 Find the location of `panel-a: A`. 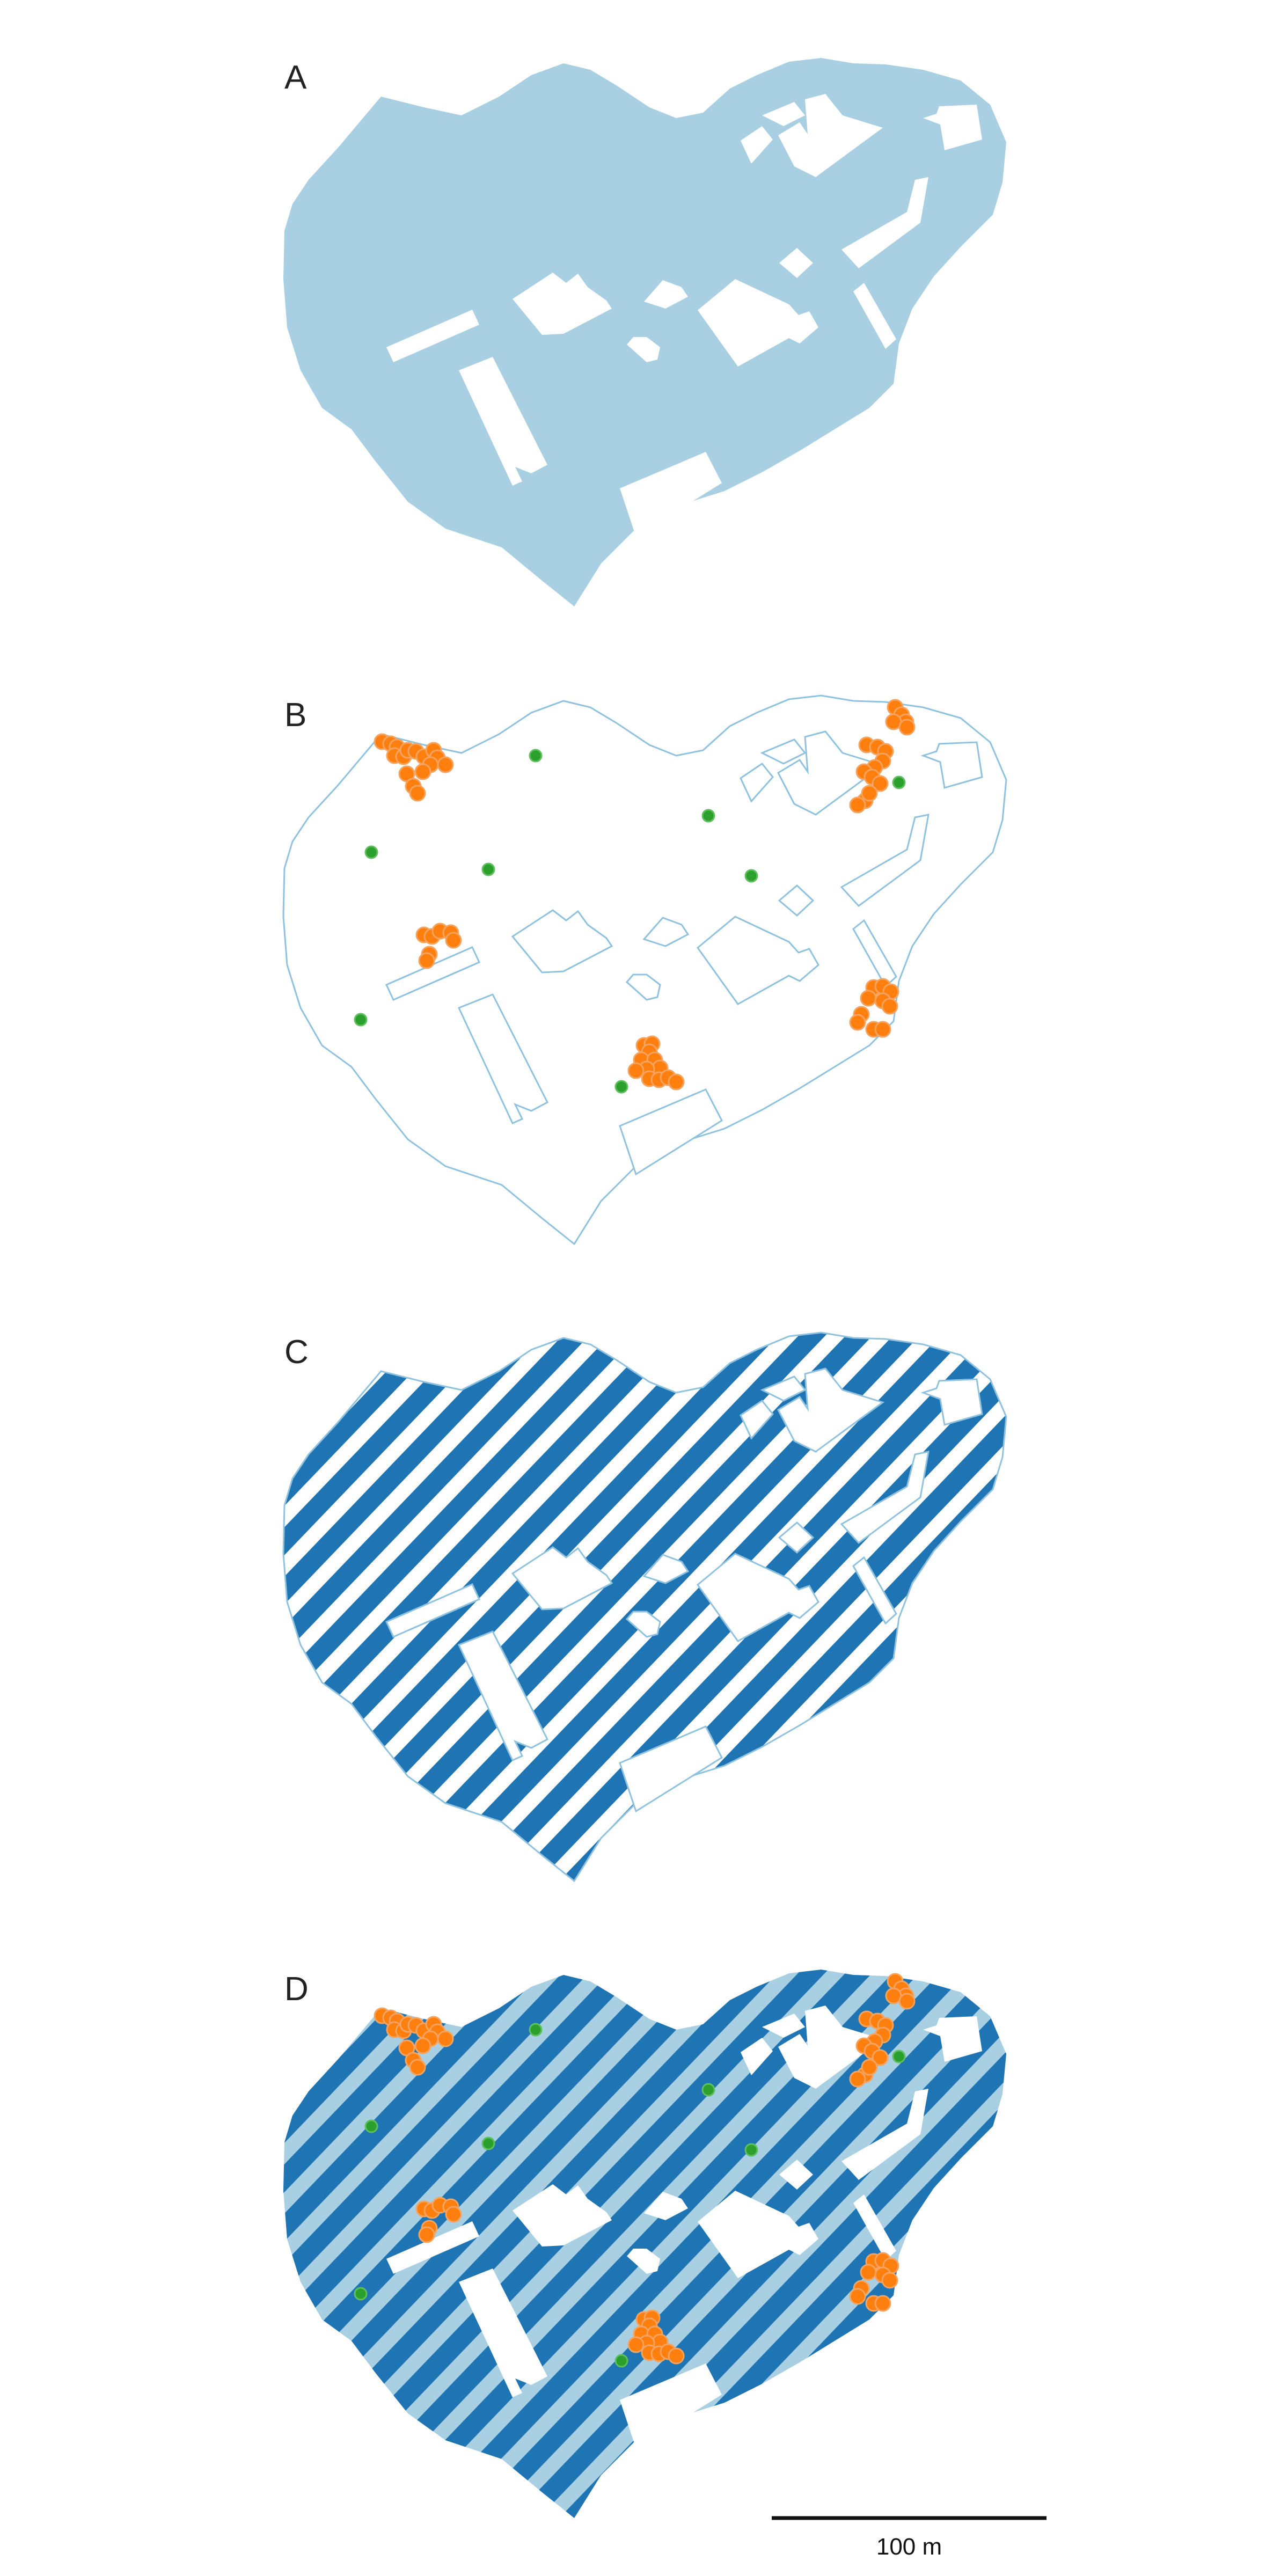

panel-a: A is located at coordinates (644, 332).